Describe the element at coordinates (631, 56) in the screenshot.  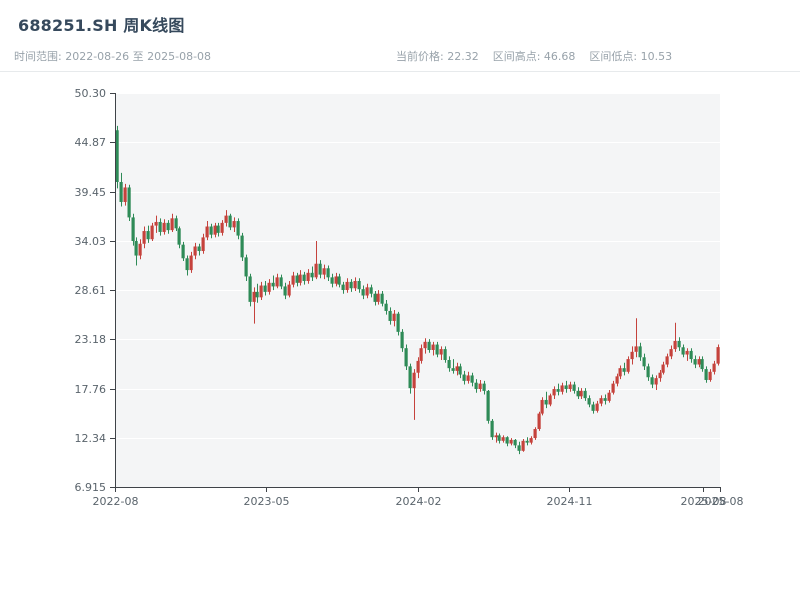
I see `range-low: 区间低点: 10.53` at that location.